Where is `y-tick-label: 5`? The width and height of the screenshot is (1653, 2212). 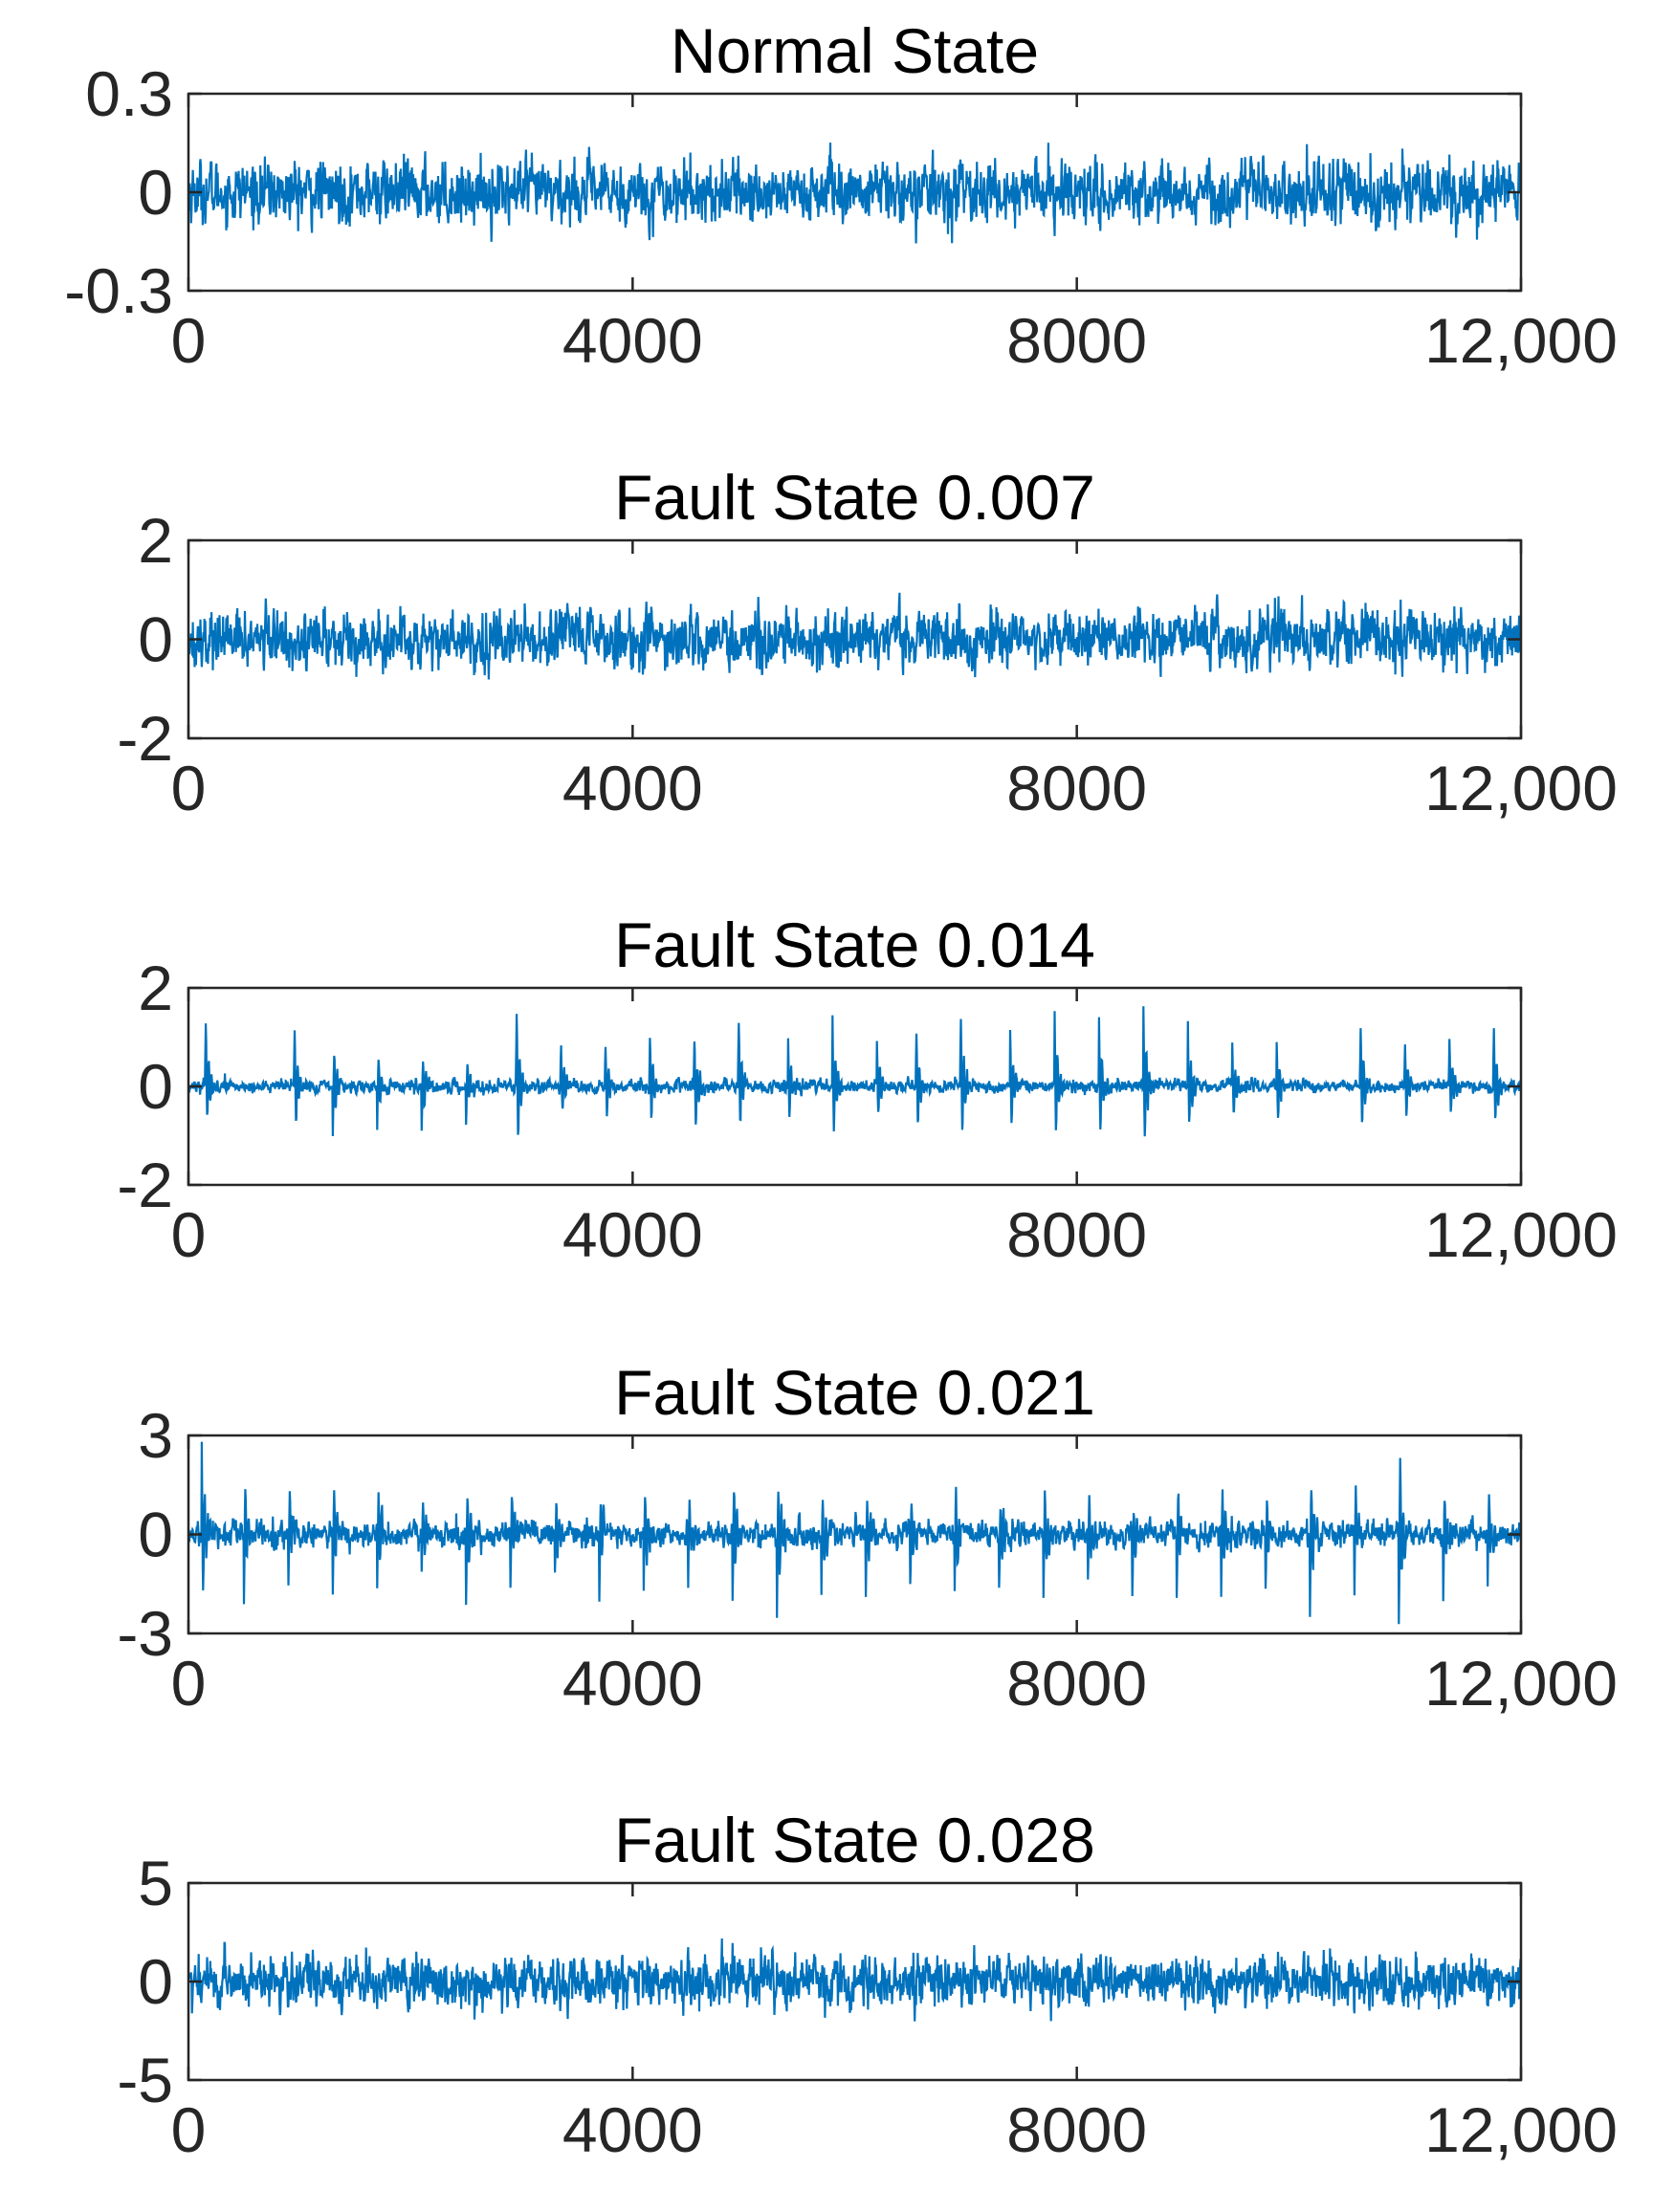
y-tick-label: 5 is located at coordinates (155, 1883).